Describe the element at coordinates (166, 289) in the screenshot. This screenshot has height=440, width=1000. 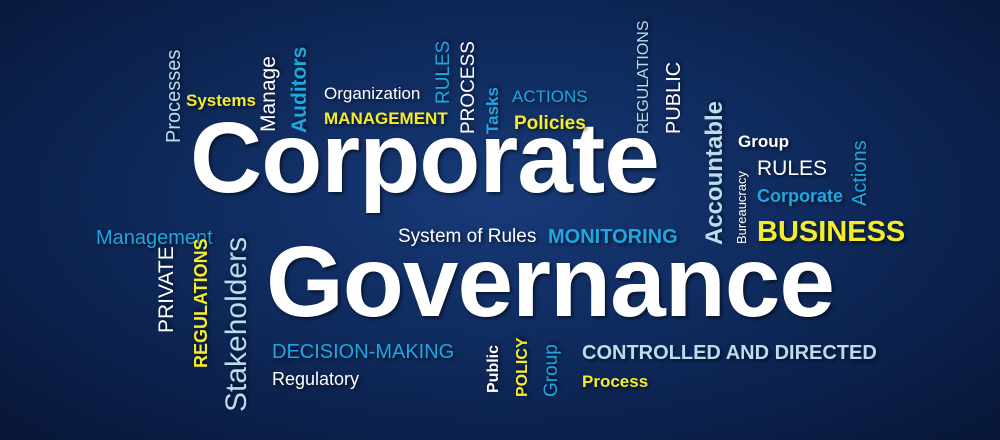
I see `word-private: PRIVATE` at that location.